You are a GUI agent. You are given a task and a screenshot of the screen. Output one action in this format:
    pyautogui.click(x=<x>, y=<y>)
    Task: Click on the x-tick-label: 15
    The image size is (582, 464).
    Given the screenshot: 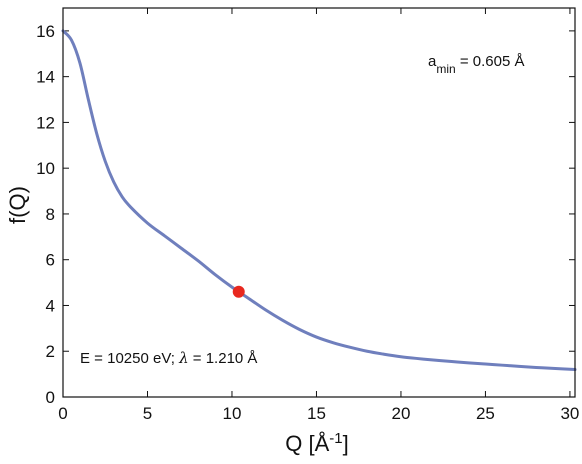 What is the action you would take?
    pyautogui.click(x=316, y=413)
    